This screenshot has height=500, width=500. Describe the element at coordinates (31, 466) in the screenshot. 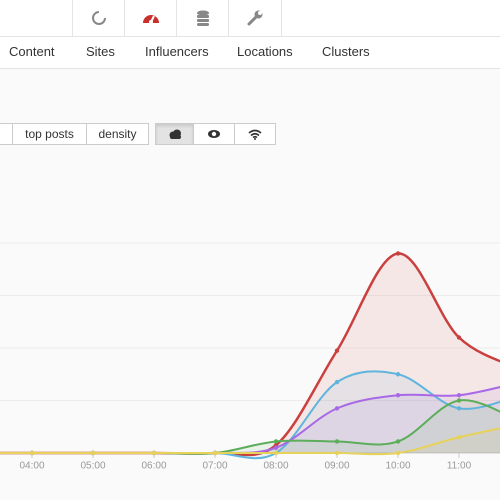

I see `x-tick-label: 04:00` at that location.